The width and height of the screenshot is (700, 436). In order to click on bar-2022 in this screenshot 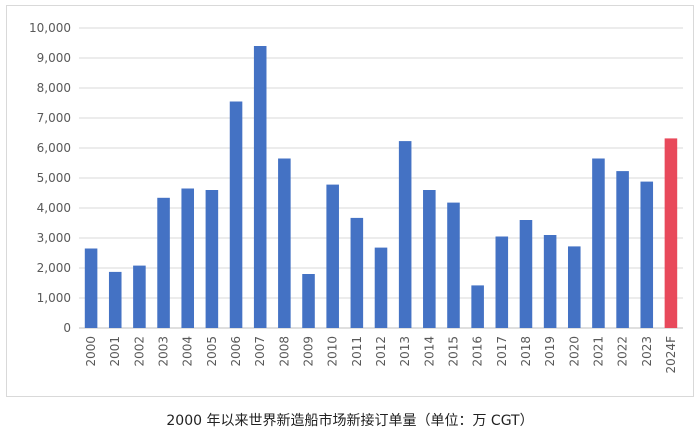, I will do `click(622, 249)`.